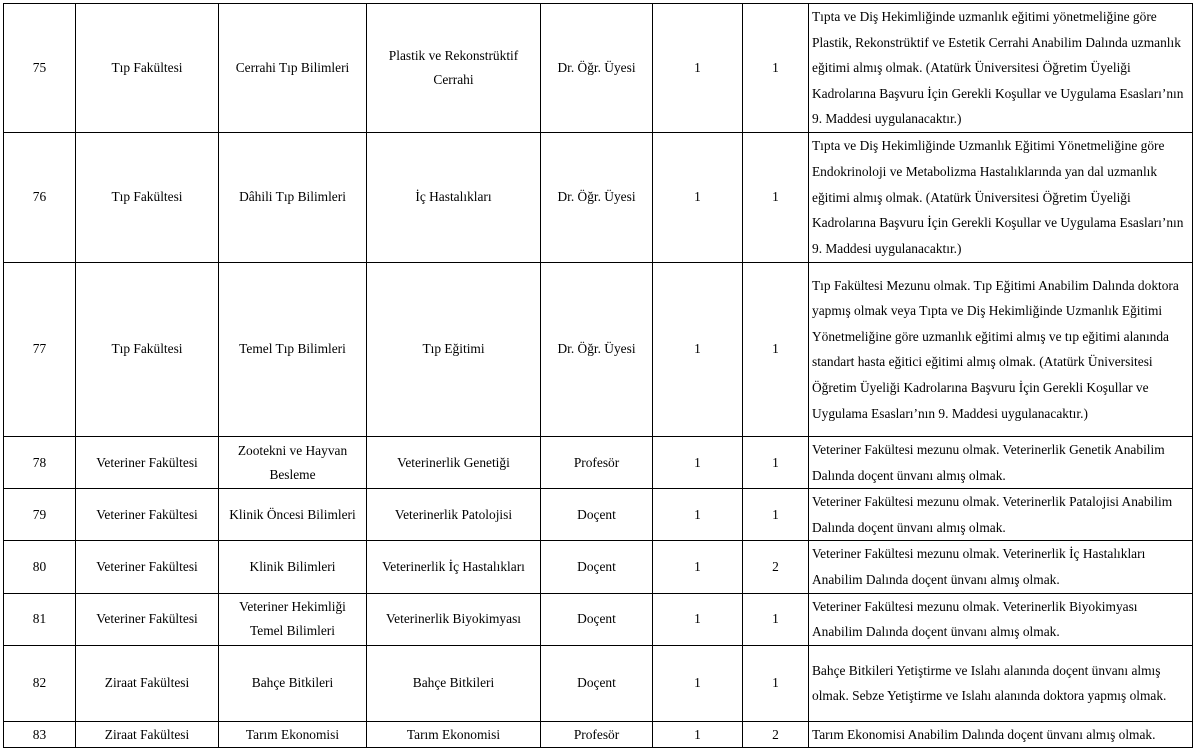  What do you see at coordinates (292, 462) in the screenshot?
I see `department-cell: Zootekni ve Hayvan Besleme` at bounding box center [292, 462].